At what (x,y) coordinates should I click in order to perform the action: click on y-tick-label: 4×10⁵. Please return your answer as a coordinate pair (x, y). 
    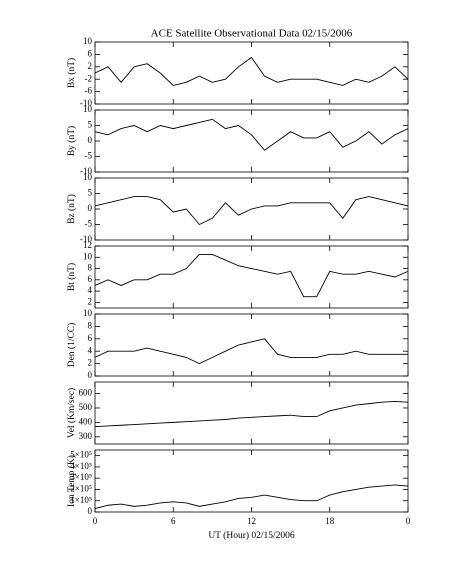
    Looking at the image, I should click on (81, 466).